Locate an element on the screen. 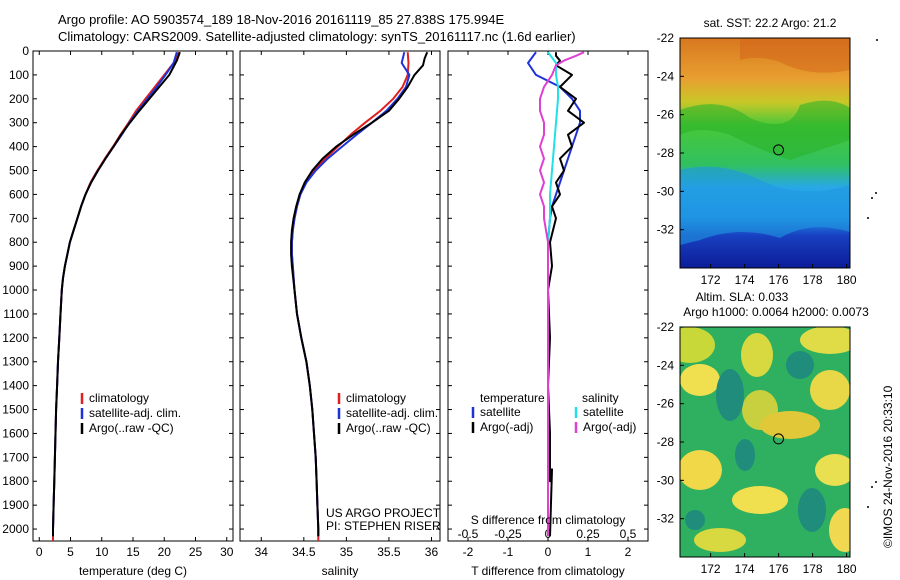  x-tick-label: 34 is located at coordinates (262, 552).